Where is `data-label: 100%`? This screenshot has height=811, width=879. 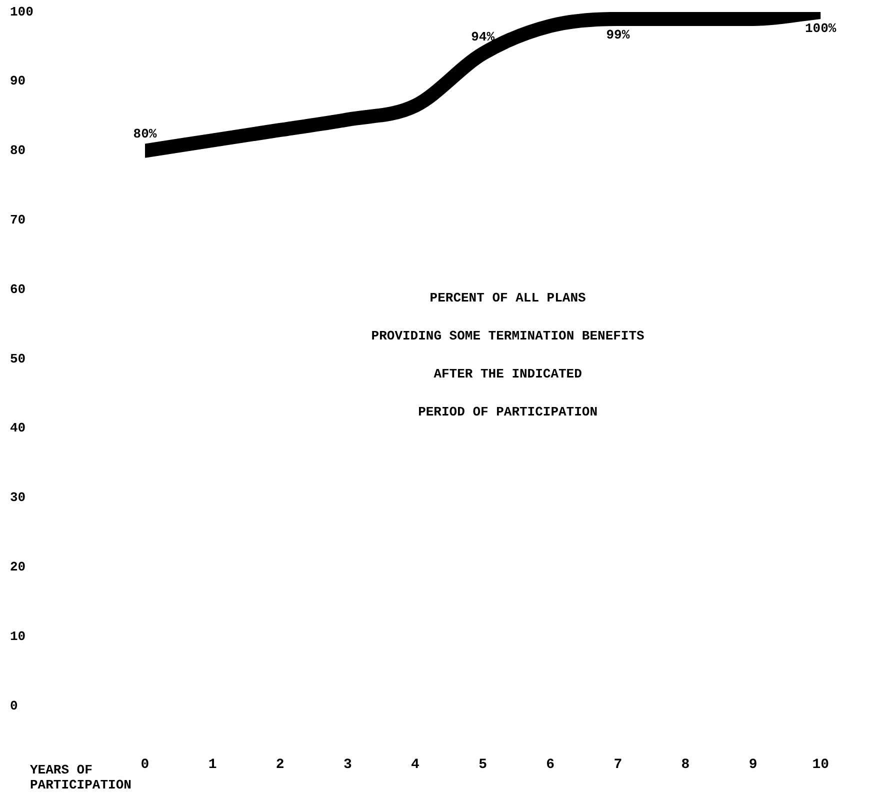
data-label: 100% is located at coordinates (820, 28).